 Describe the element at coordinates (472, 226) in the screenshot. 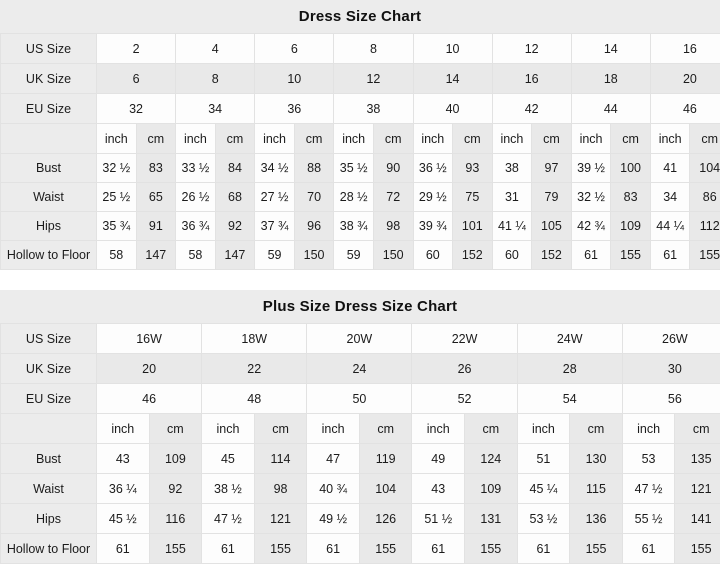

I see `cell-hips-cm-4: 101` at that location.